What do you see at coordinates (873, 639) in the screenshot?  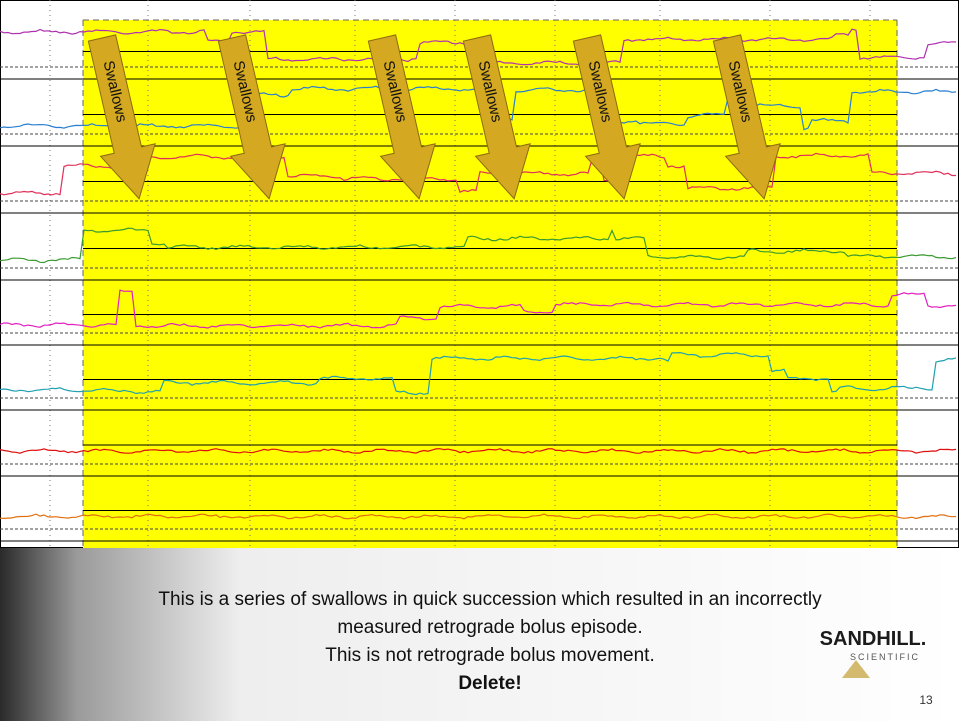 I see `logo-name: SANDHILL.` at bounding box center [873, 639].